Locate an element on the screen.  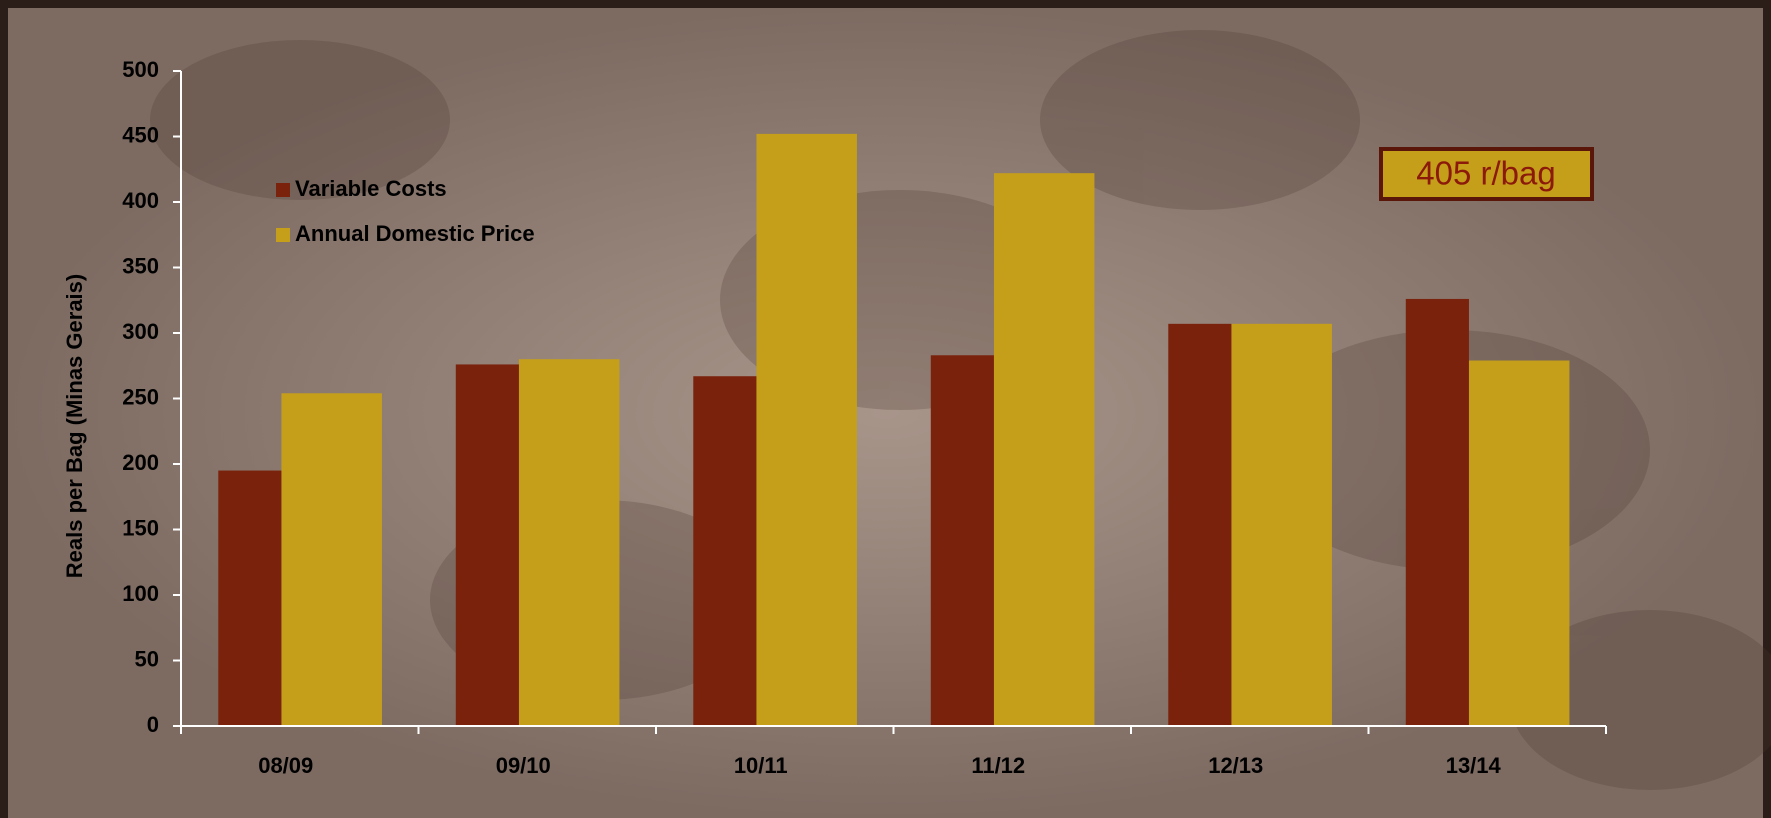
y-axis-label: Reals per Bag (Minas Gerais) is located at coordinates (74, 426).